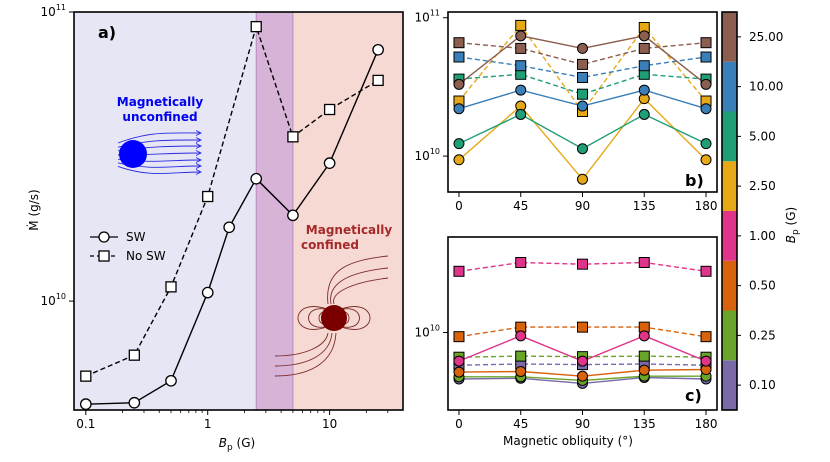 The height and width of the screenshot is (462, 830). What do you see at coordinates (104, 256) in the screenshot?
I see `legend-nosw-marker` at bounding box center [104, 256].